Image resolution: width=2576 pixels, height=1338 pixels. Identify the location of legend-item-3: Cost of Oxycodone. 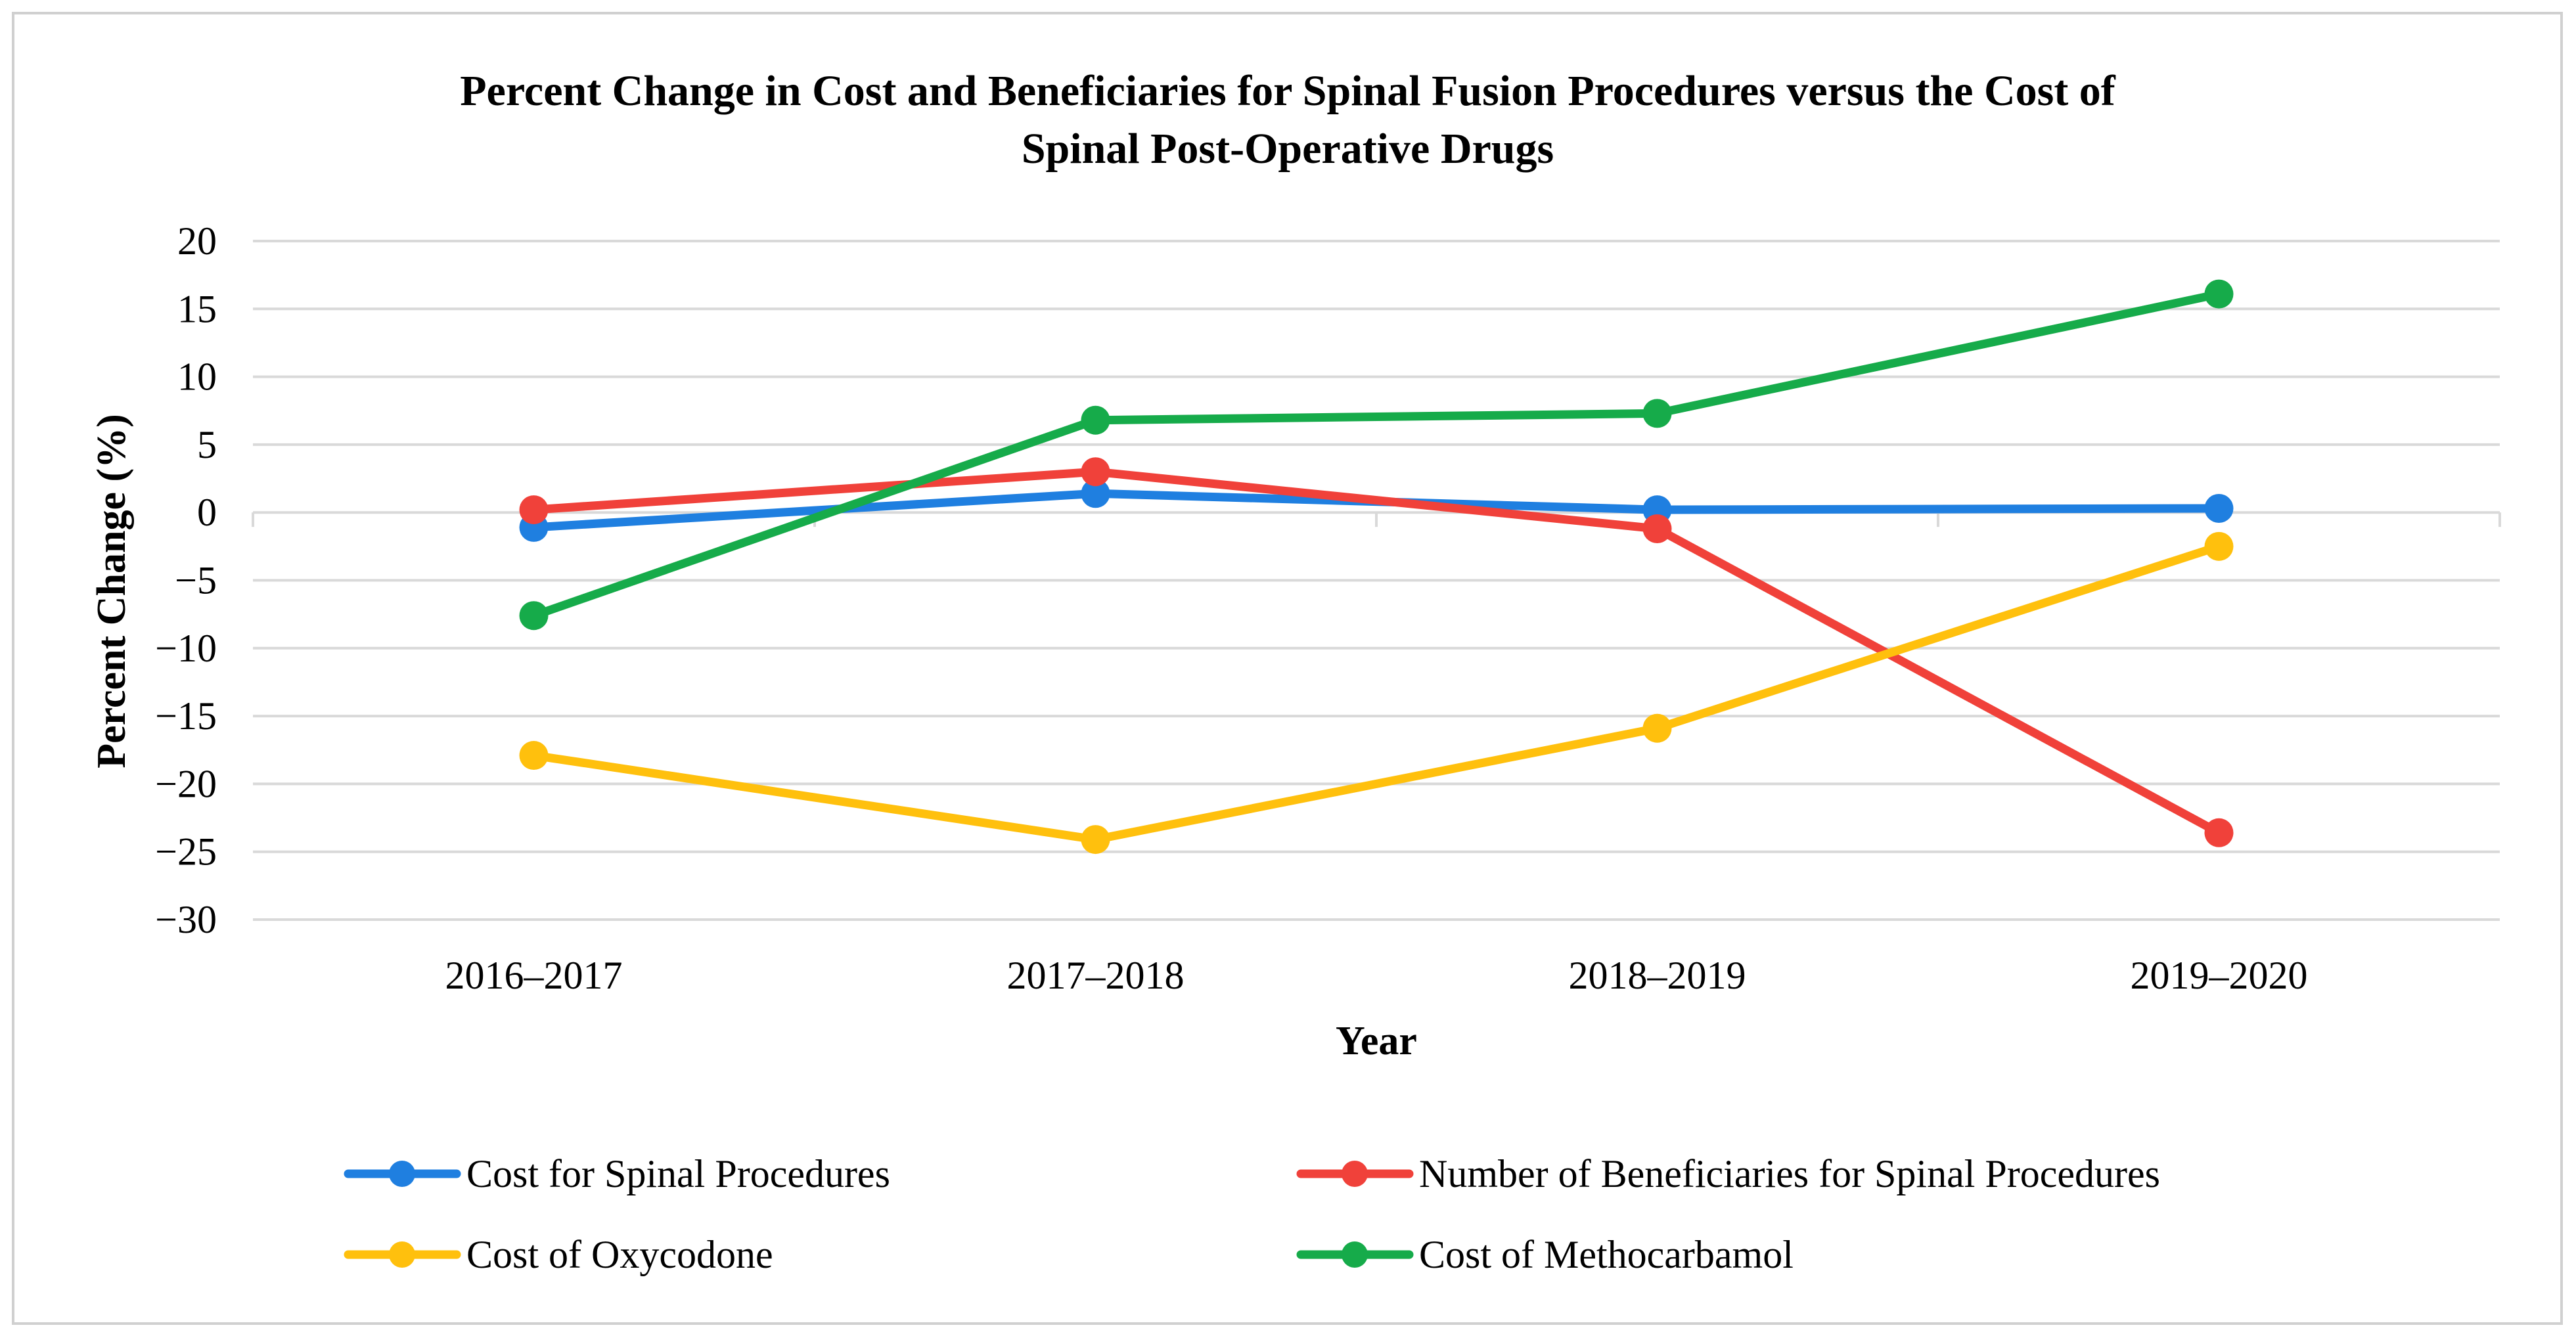
(558, 1254).